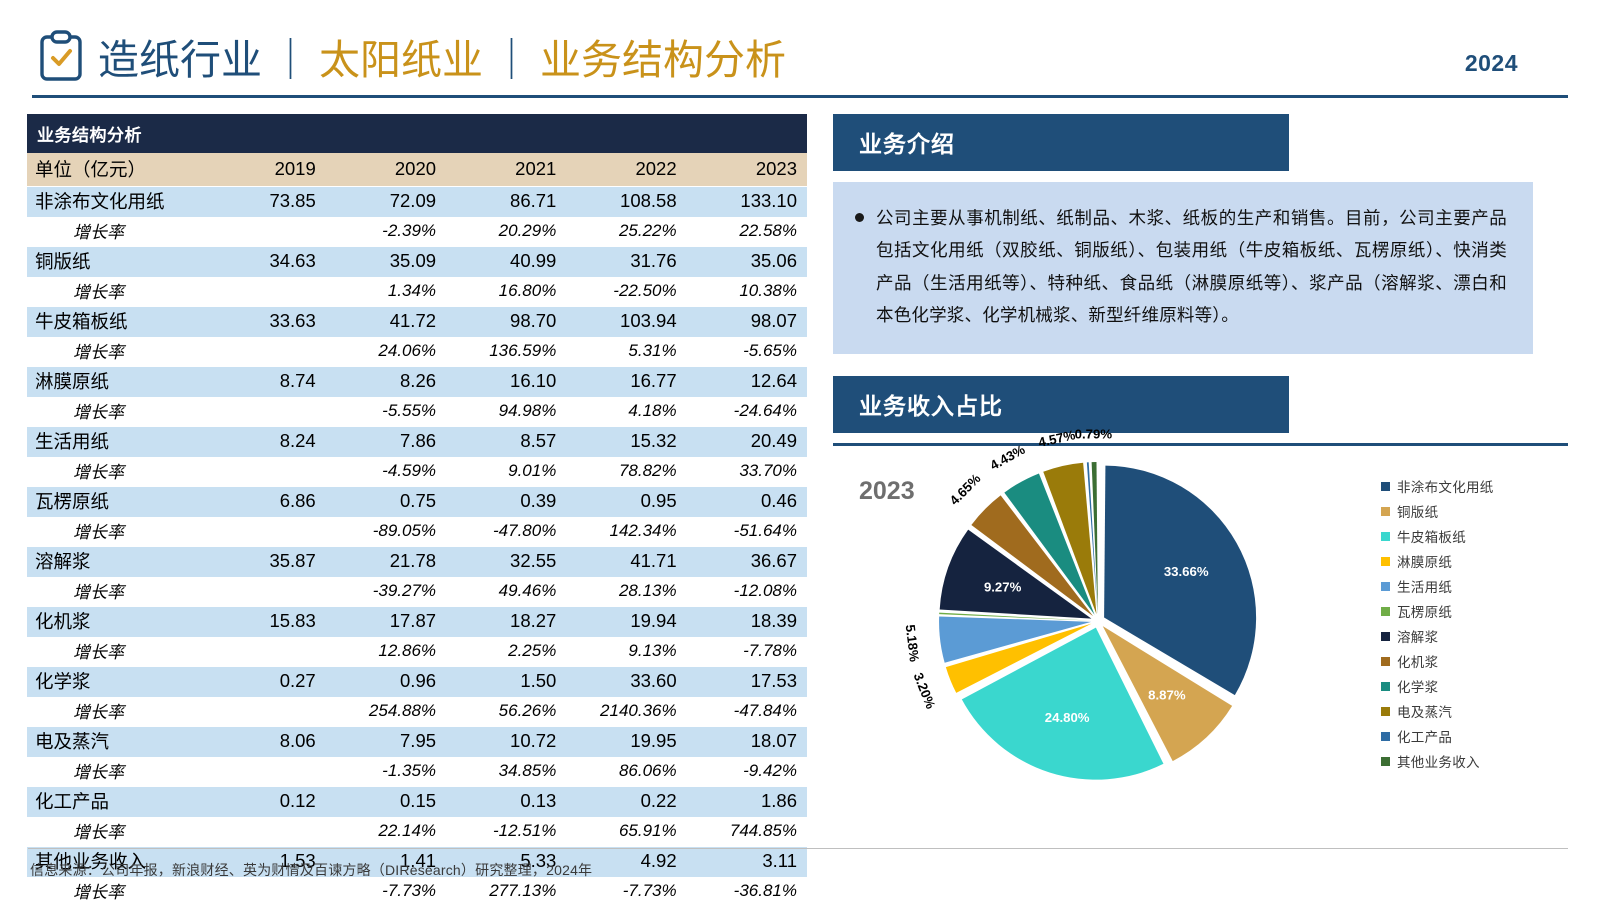 Image resolution: width=1600 pixels, height=900 pixels. What do you see at coordinates (626, 381) in the screenshot?
I see `table-row-value: 16.77` at bounding box center [626, 381].